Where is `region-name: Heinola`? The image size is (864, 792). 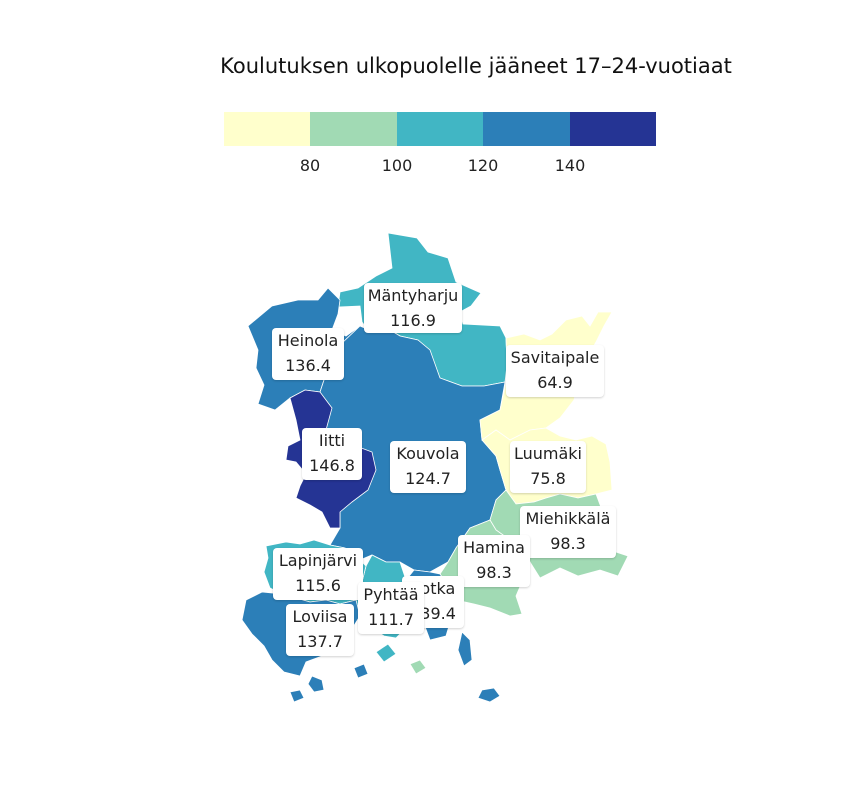 region-name: Heinola is located at coordinates (308, 340).